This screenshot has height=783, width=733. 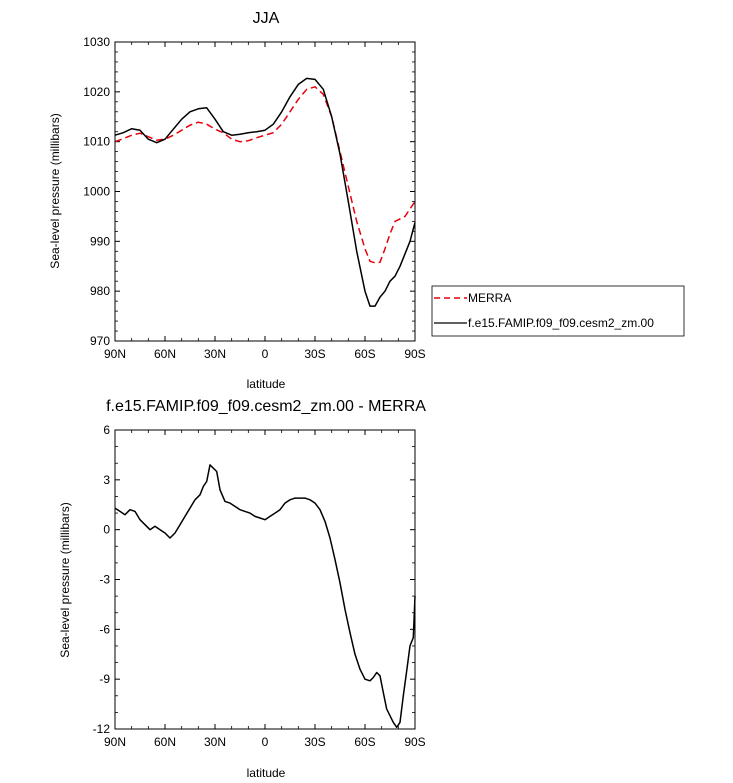 What do you see at coordinates (414, 354) in the screenshot?
I see `top-xtick-label: 90S` at bounding box center [414, 354].